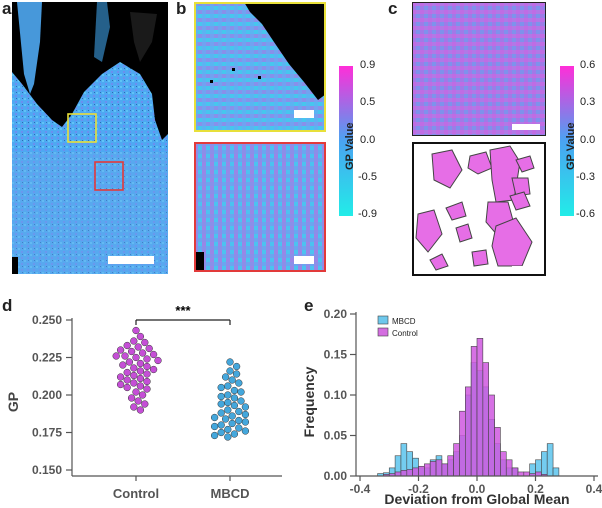 This screenshot has height=508, width=602. I want to click on scale-bar, so click(131, 260).